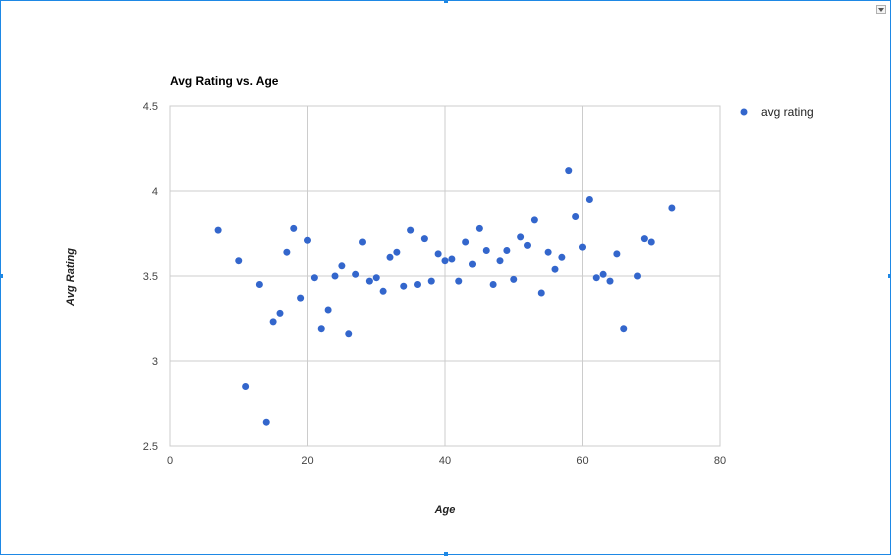  I want to click on y-tick-label: 4.5, so click(150, 107).